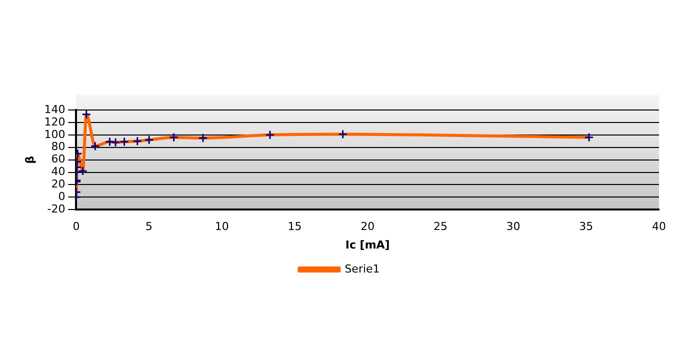 The height and width of the screenshot is (345, 679). I want to click on legend-label: Serie1, so click(362, 269).